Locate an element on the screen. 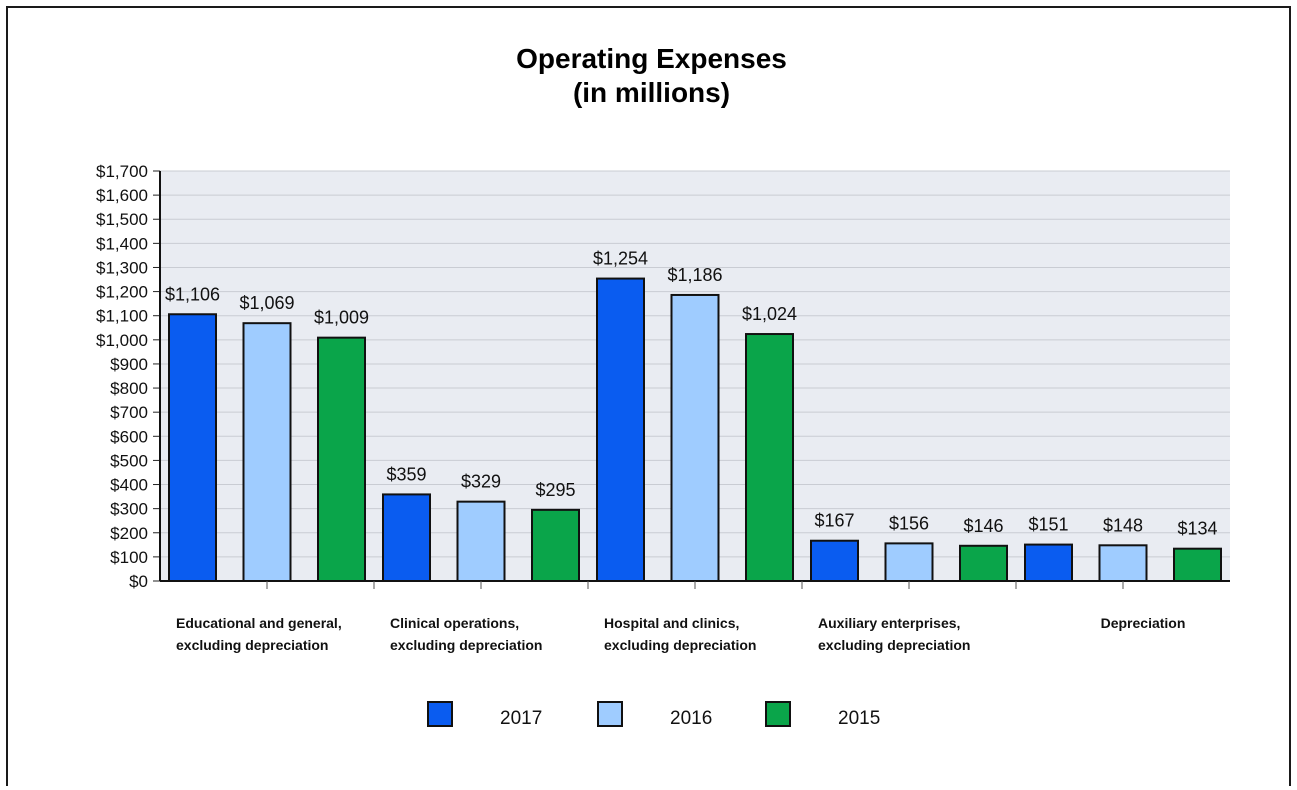  y-tick-label: $0 is located at coordinates (138, 581).